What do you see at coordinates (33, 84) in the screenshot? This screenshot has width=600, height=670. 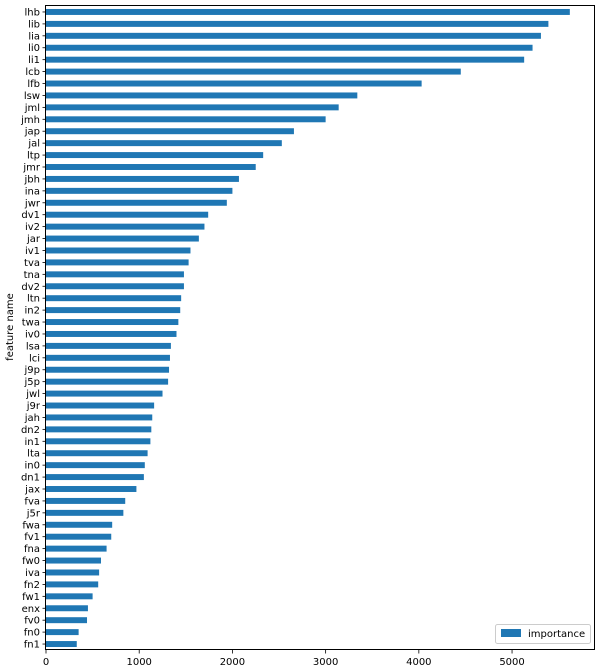 I see `y-tick-label: lfb` at bounding box center [33, 84].